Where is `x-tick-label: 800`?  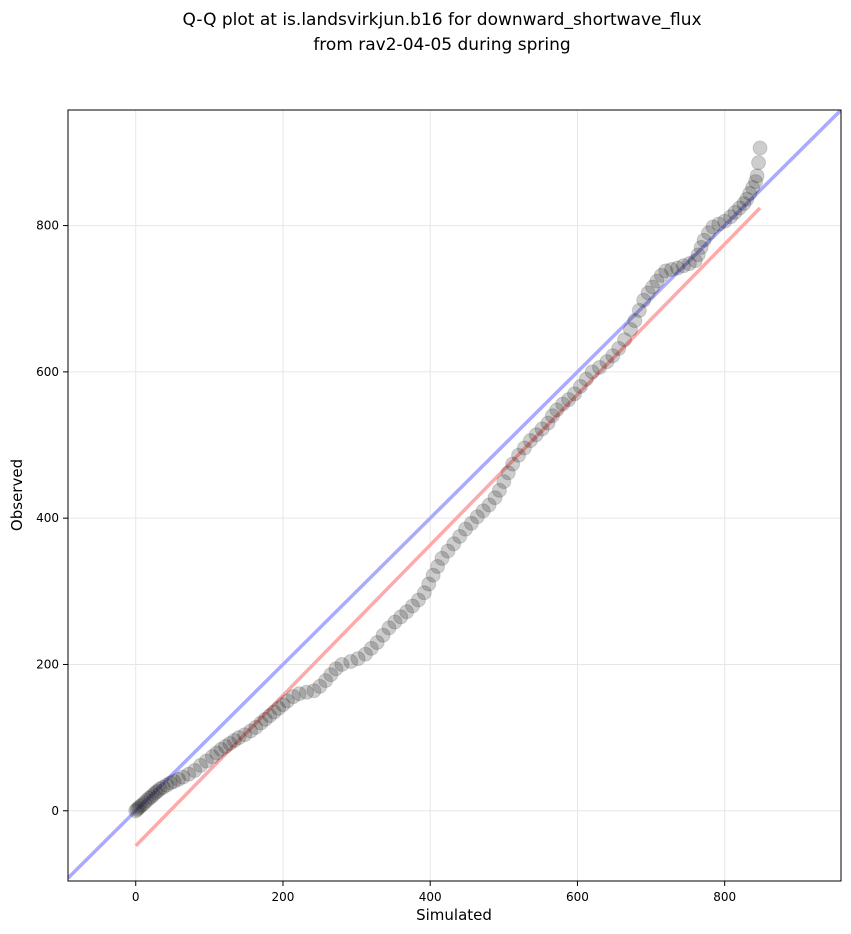
x-tick-label: 800 is located at coordinates (724, 897).